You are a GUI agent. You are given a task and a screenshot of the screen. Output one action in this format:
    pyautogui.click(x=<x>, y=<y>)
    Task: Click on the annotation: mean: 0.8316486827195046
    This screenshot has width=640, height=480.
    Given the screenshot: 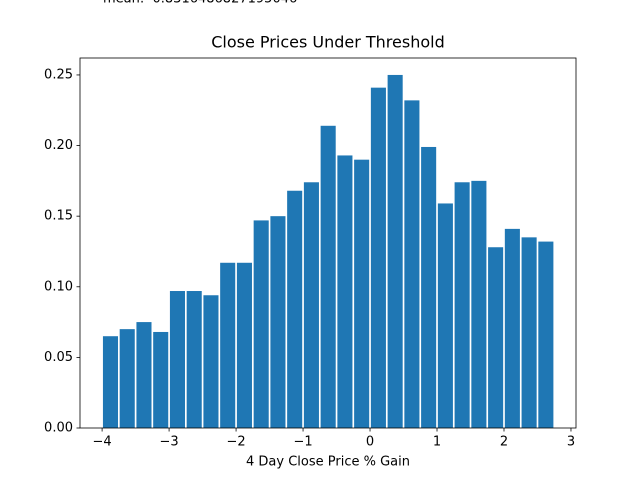 What is the action you would take?
    pyautogui.click(x=200, y=3)
    